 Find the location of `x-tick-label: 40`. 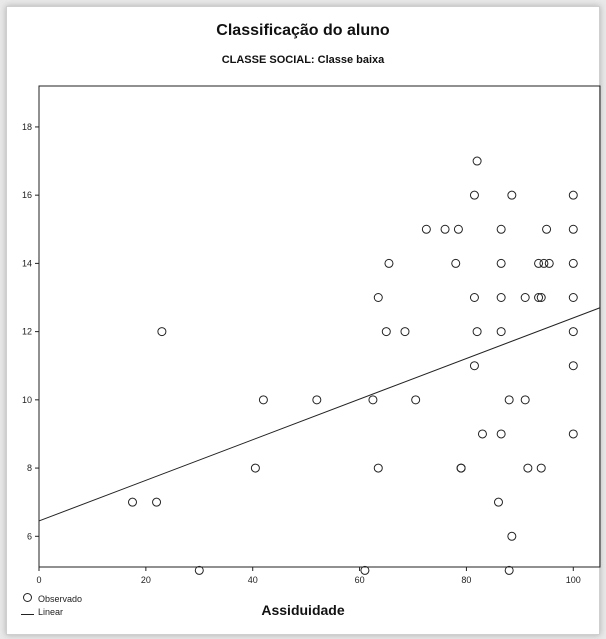

x-tick-label: 40 is located at coordinates (253, 580).